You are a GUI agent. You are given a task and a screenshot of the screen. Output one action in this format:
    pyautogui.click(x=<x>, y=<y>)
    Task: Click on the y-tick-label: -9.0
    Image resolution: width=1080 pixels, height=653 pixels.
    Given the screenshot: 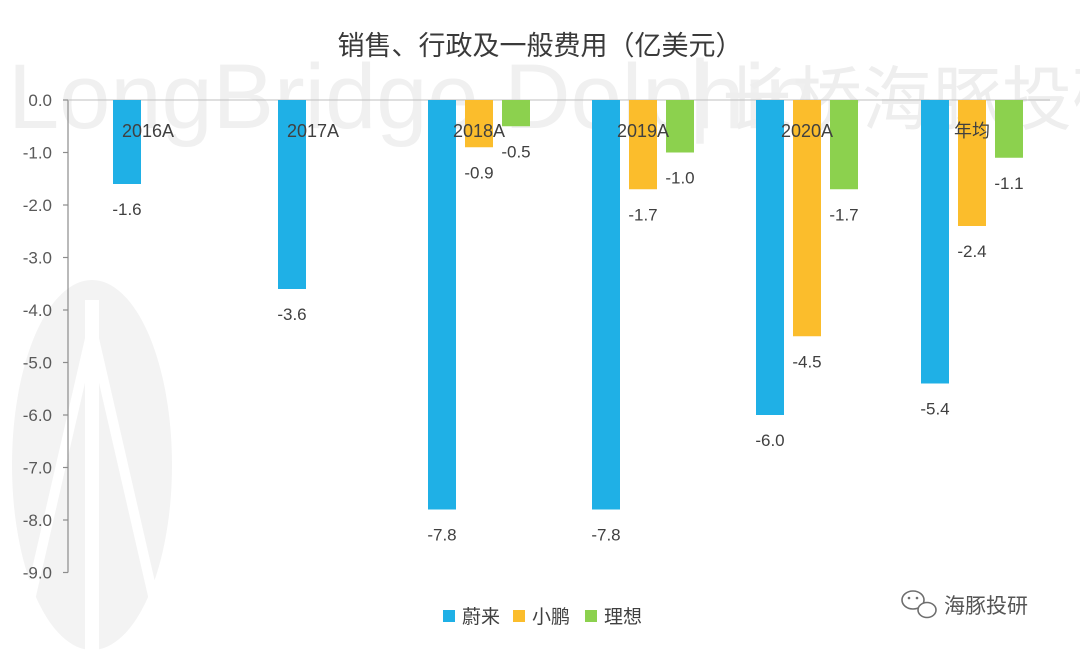 What is the action you would take?
    pyautogui.click(x=37, y=573)
    